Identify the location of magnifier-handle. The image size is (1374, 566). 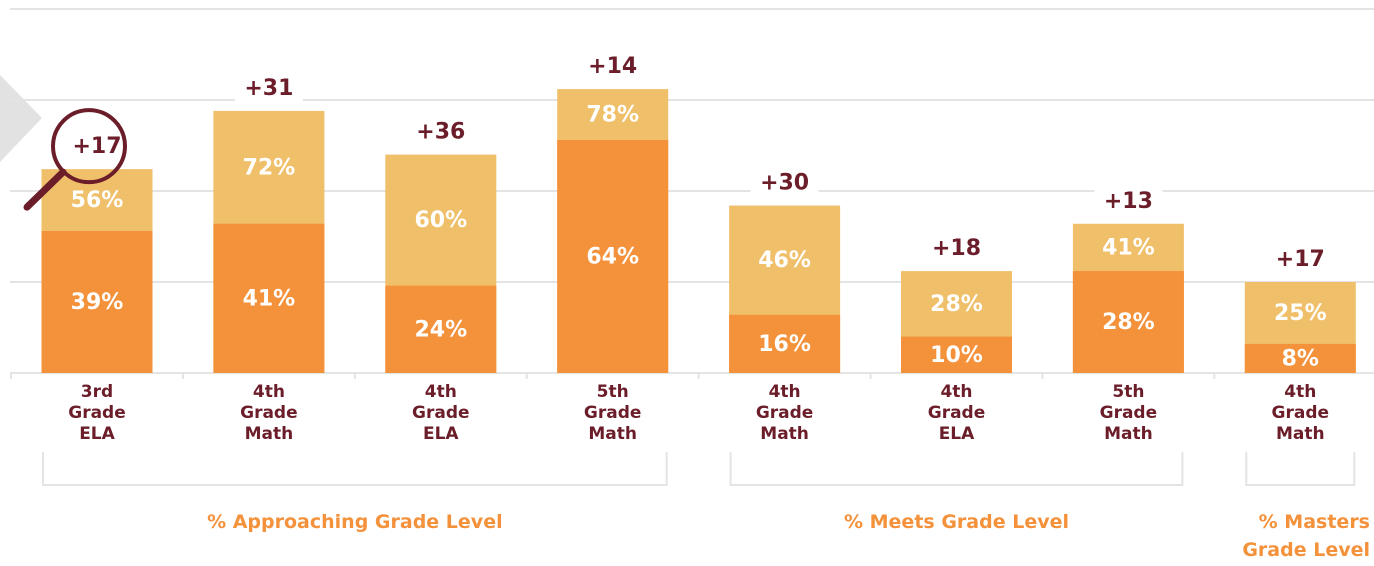
(45, 189).